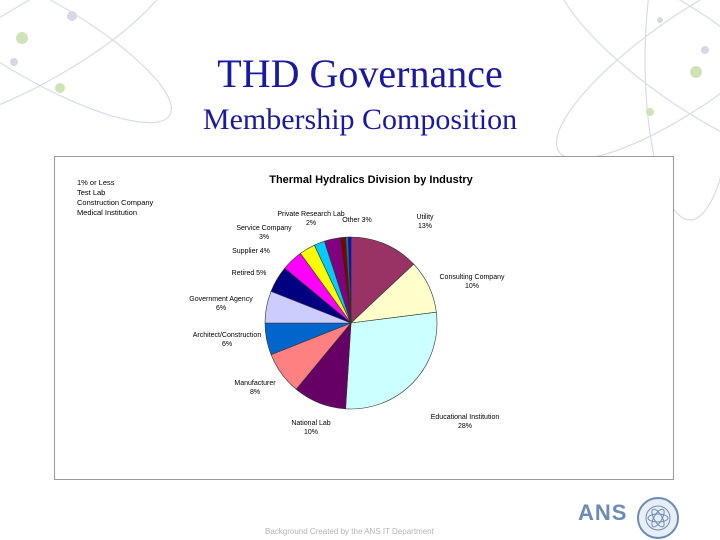  I want to click on ans-logo-text: ANS, so click(603, 512).